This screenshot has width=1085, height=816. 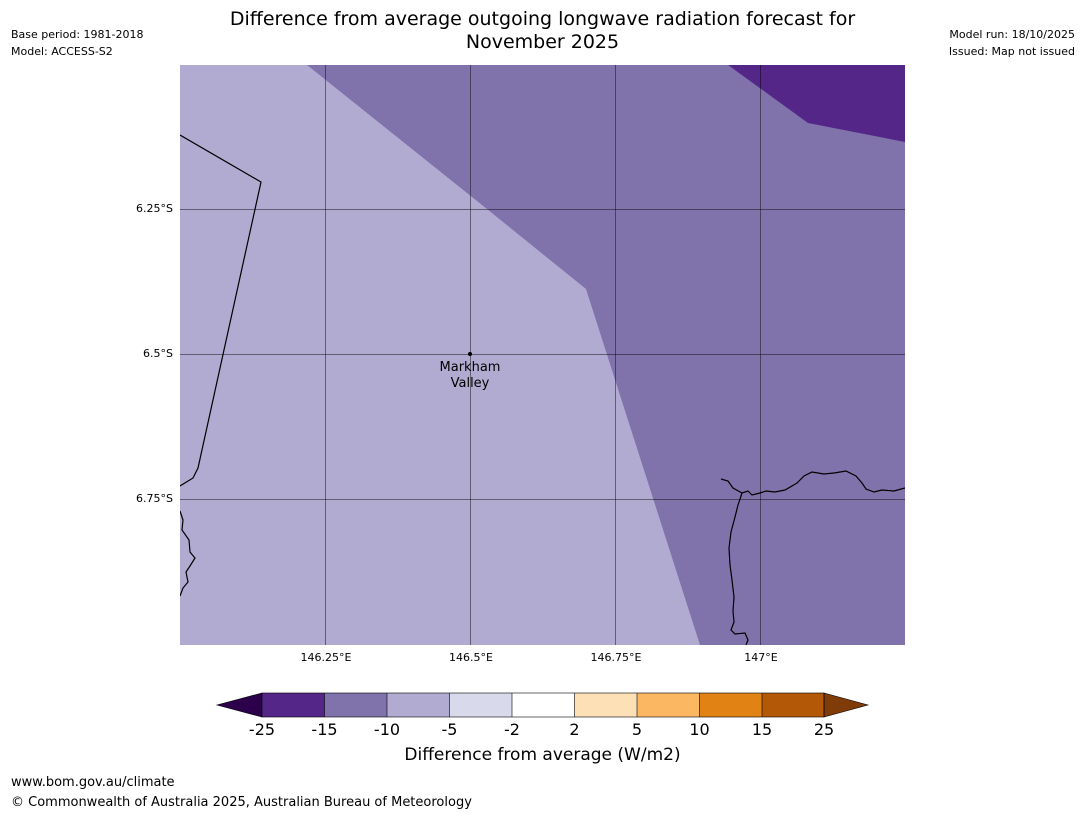 What do you see at coordinates (761, 657) in the screenshot?
I see `lon-label-147: 147°E` at bounding box center [761, 657].